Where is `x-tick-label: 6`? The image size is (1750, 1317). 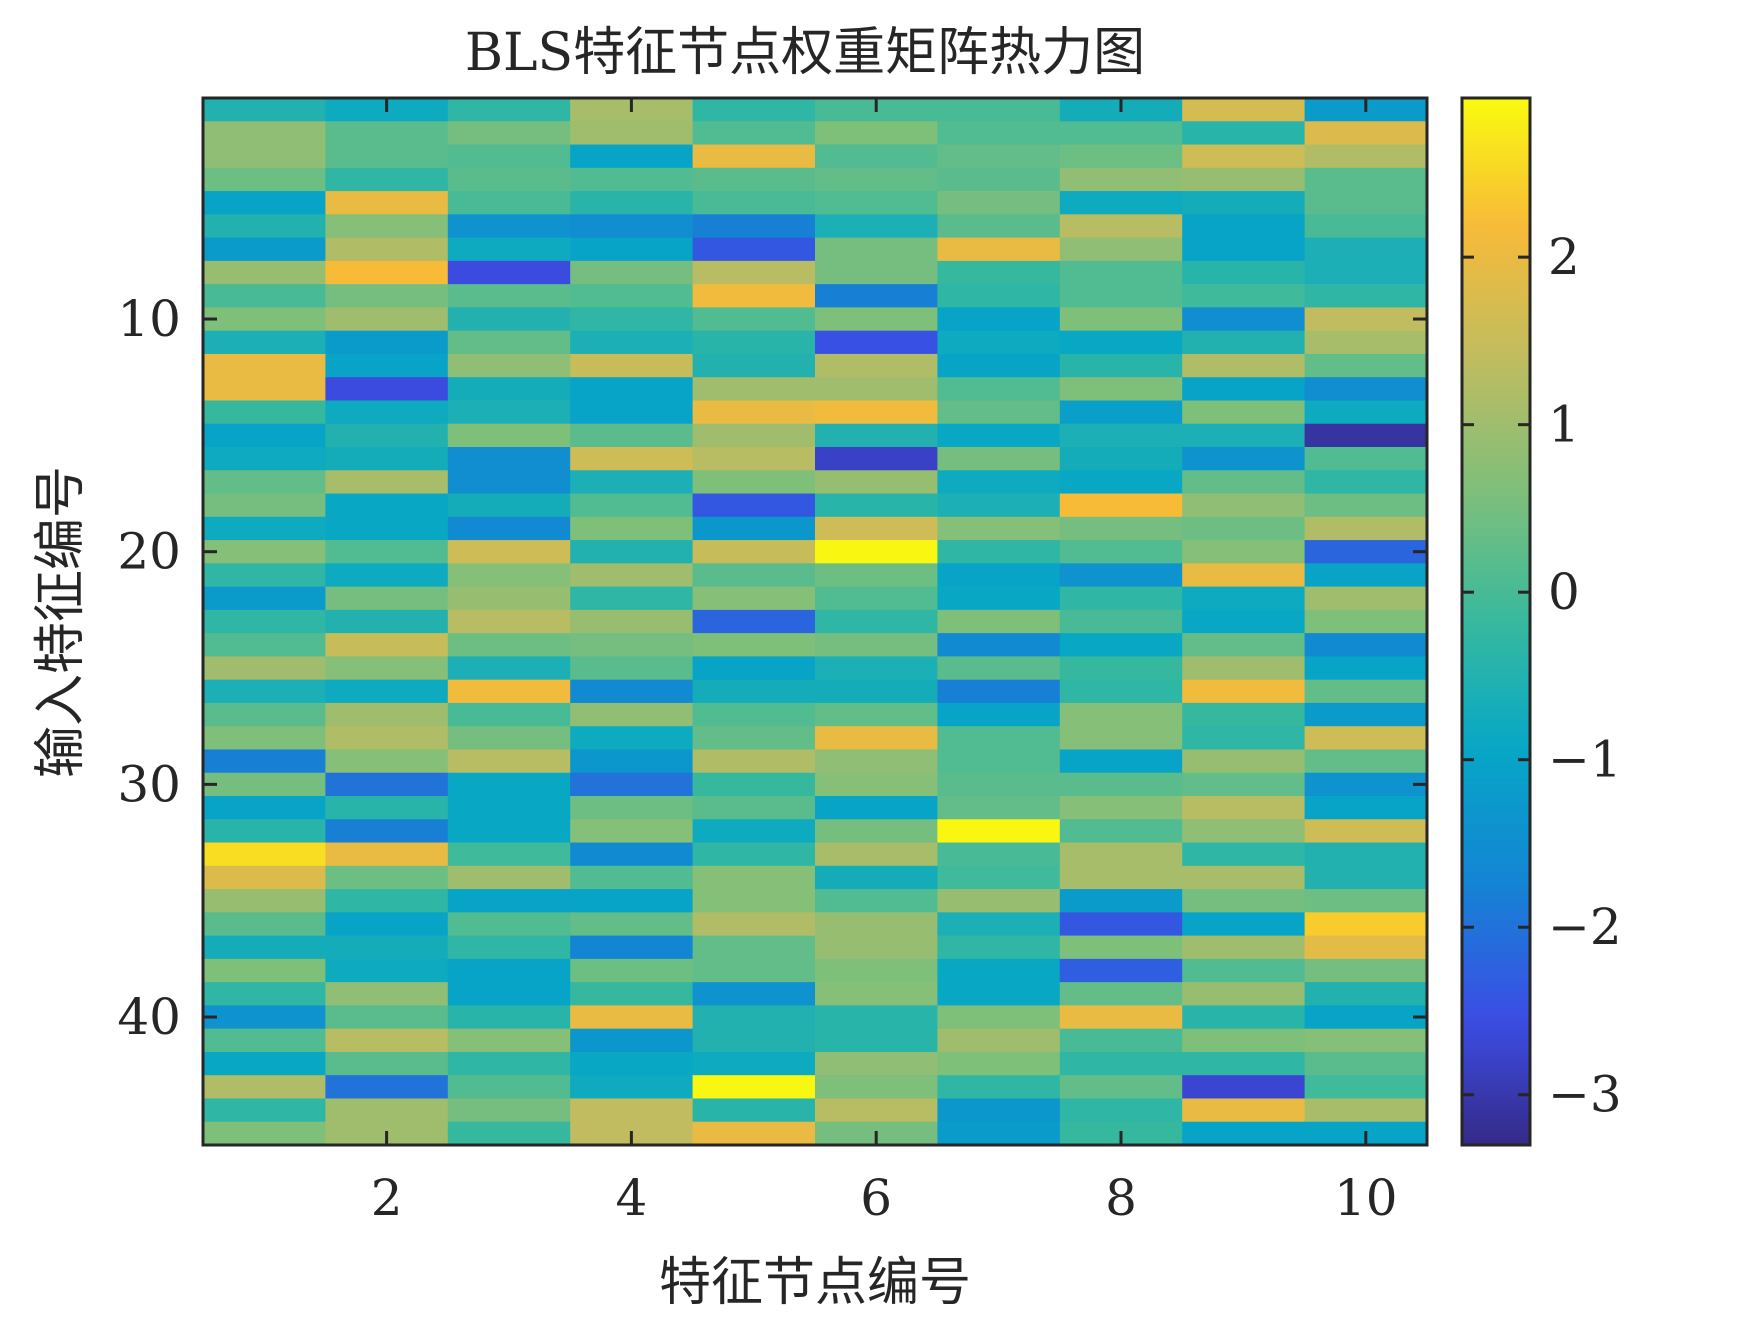 x-tick-label: 6 is located at coordinates (876, 1198).